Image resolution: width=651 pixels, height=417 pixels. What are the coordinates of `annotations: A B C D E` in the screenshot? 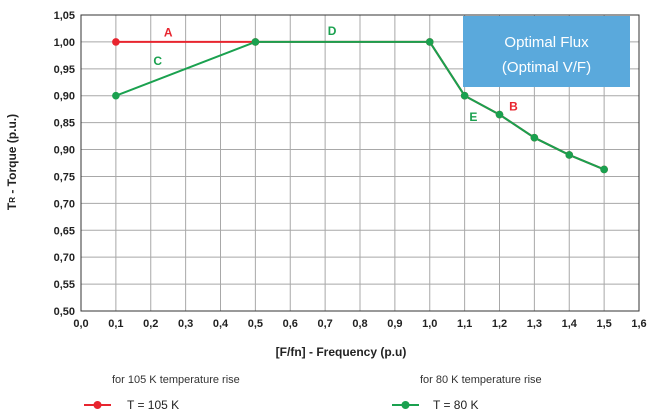 It's located at (335, 74).